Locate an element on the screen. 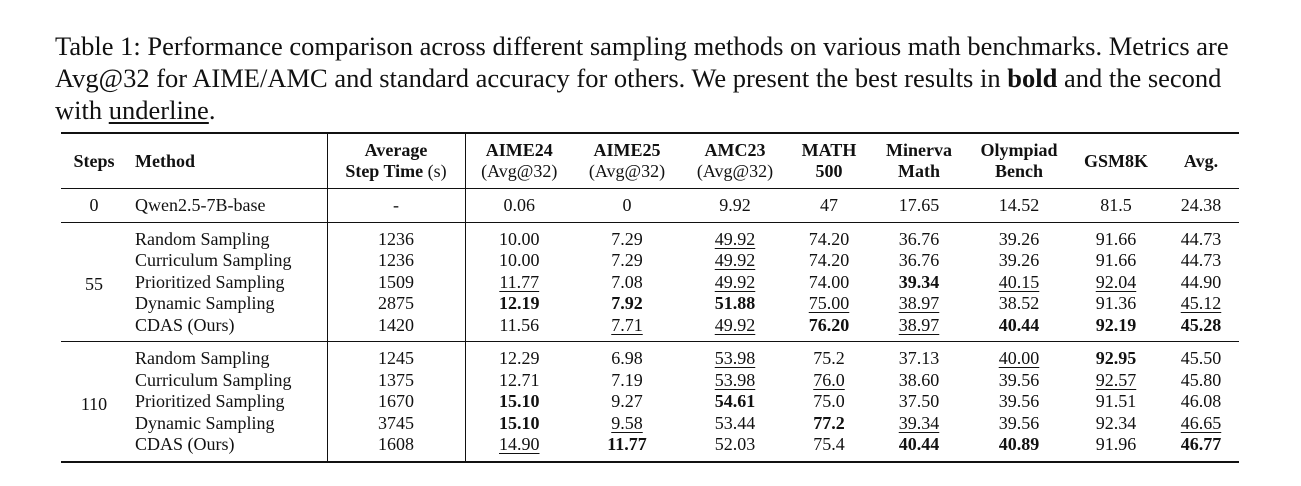 This screenshot has height=486, width=1301. math-cell: 76.20 is located at coordinates (829, 324).